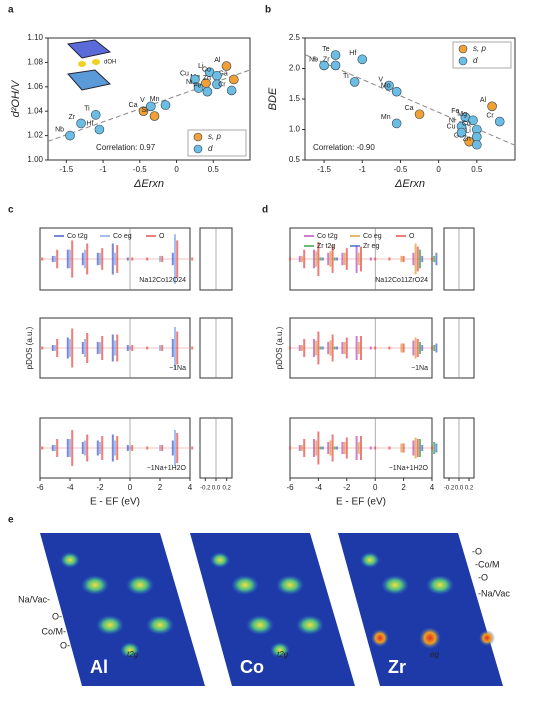  What do you see at coordinates (295, 98) in the screenshot?
I see `y-tick-label: 1.5` at bounding box center [295, 98].